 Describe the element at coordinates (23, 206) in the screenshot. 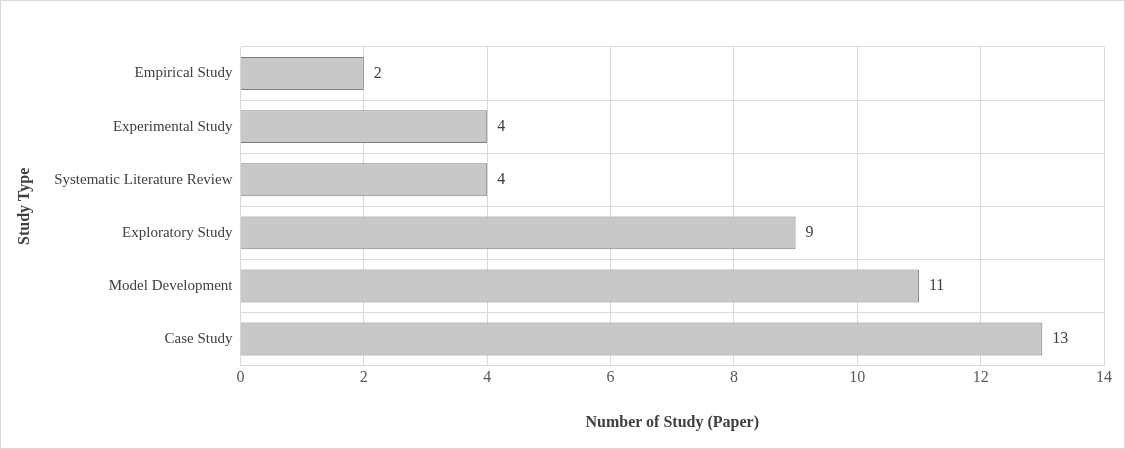

I see `y-axis-title: Study Type` at that location.